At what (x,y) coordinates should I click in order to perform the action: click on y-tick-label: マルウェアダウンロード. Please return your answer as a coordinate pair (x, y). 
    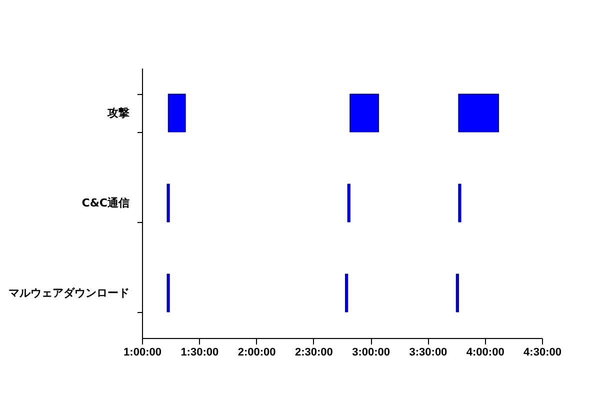
    Looking at the image, I should click on (69, 293).